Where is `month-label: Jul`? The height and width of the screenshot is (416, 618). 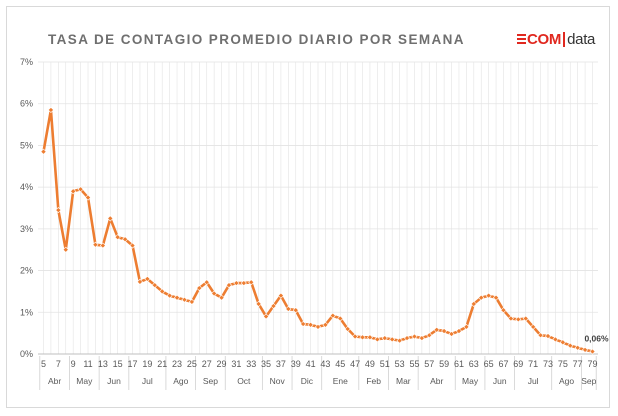 month-label: Jul is located at coordinates (147, 381).